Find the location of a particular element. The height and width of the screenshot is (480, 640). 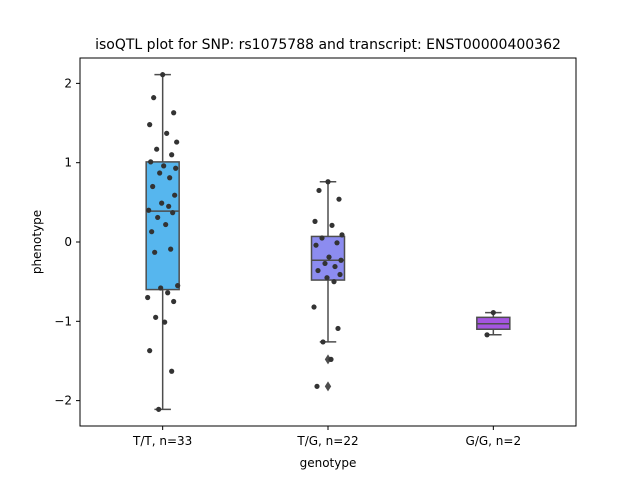

y-tick-label: −2 is located at coordinates (63, 401).